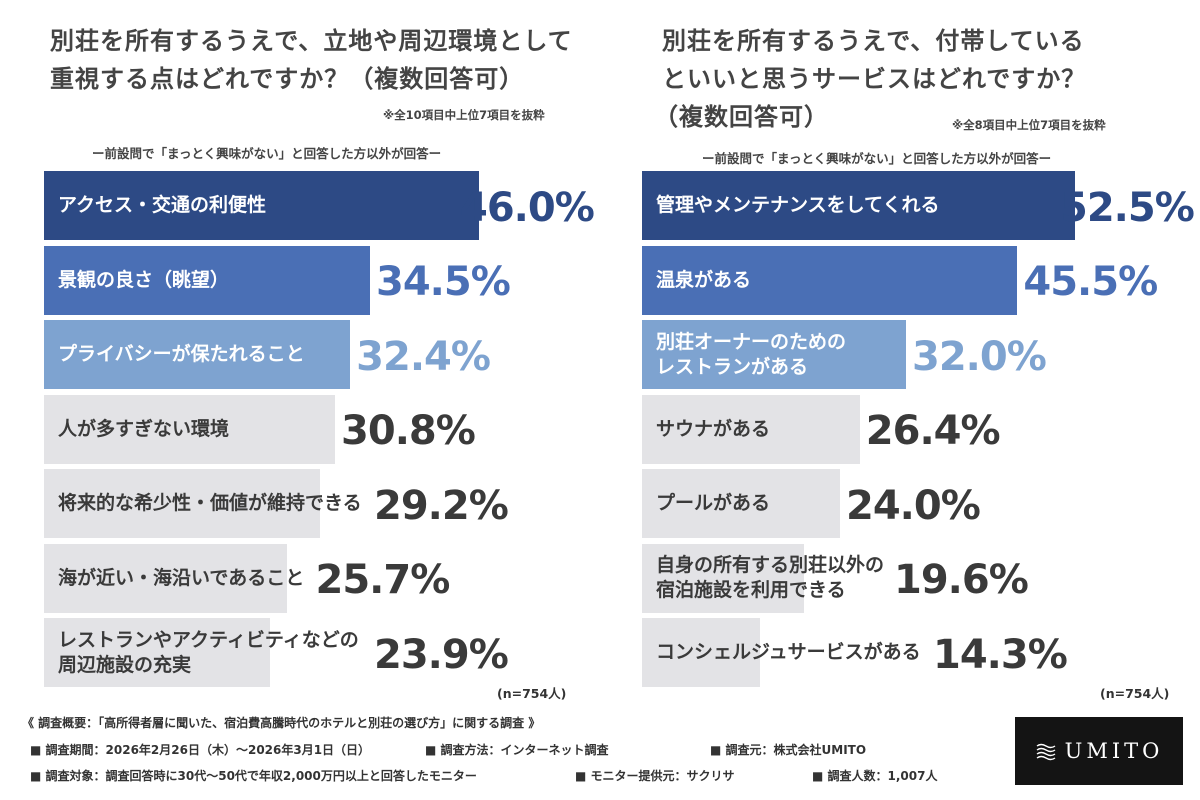  I want to click on right-bar-label-2-line-1: 温泉がある, so click(704, 279).